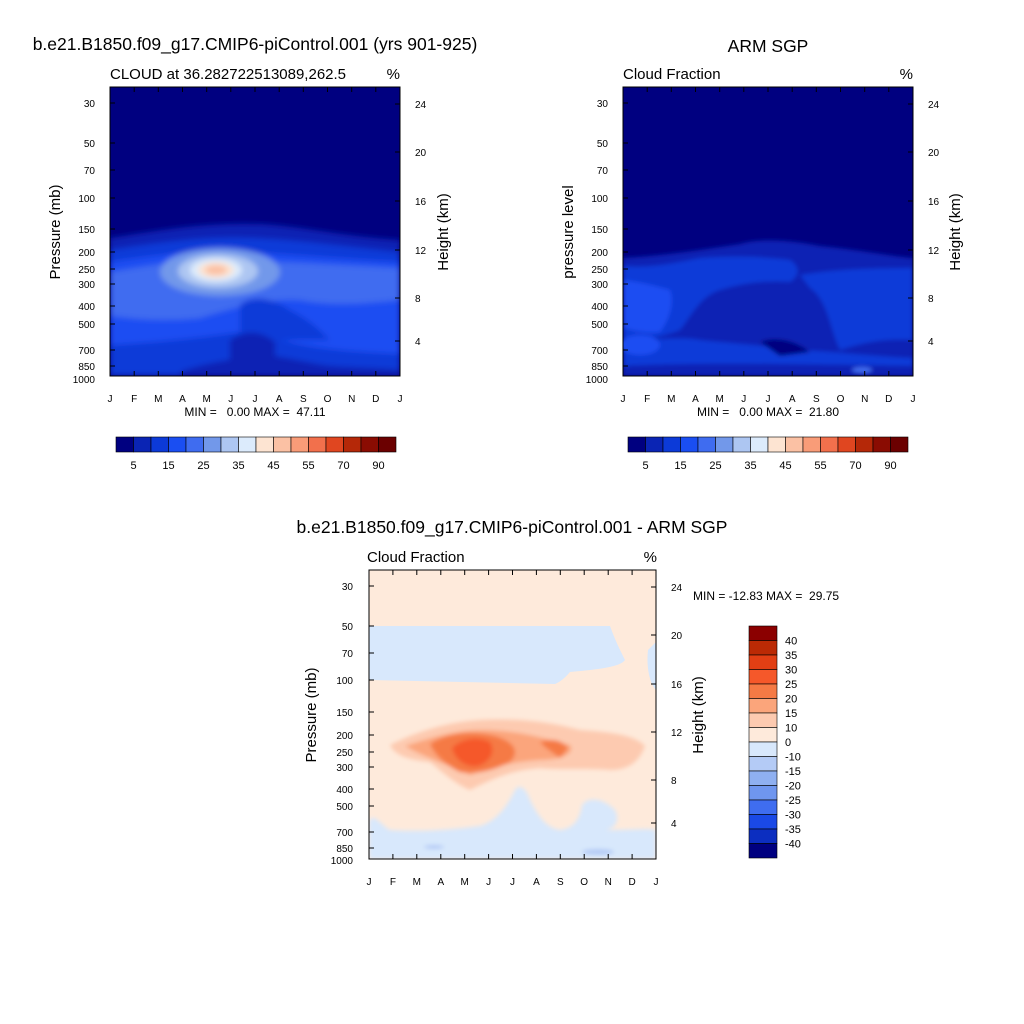 The width and height of the screenshot is (1024, 1024). Describe the element at coordinates (793, 772) in the screenshot. I see `panel-diff-cbar-label: -15` at that location.